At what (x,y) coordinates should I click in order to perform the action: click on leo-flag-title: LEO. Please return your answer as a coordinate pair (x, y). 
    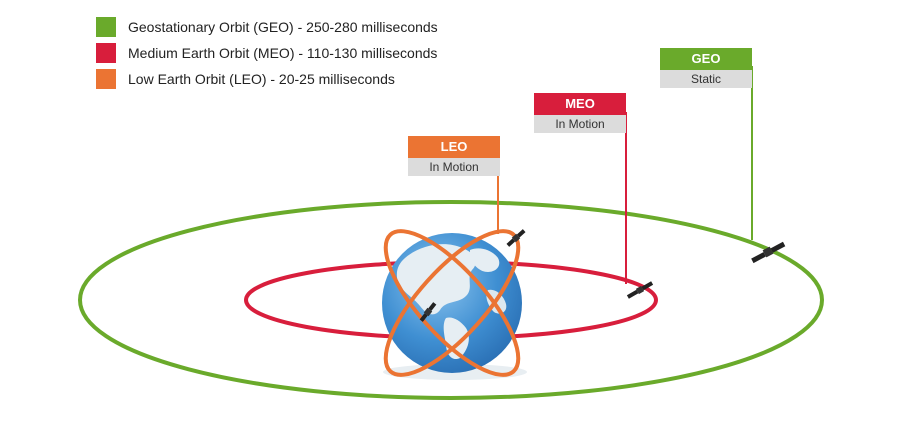
    Looking at the image, I should click on (454, 147).